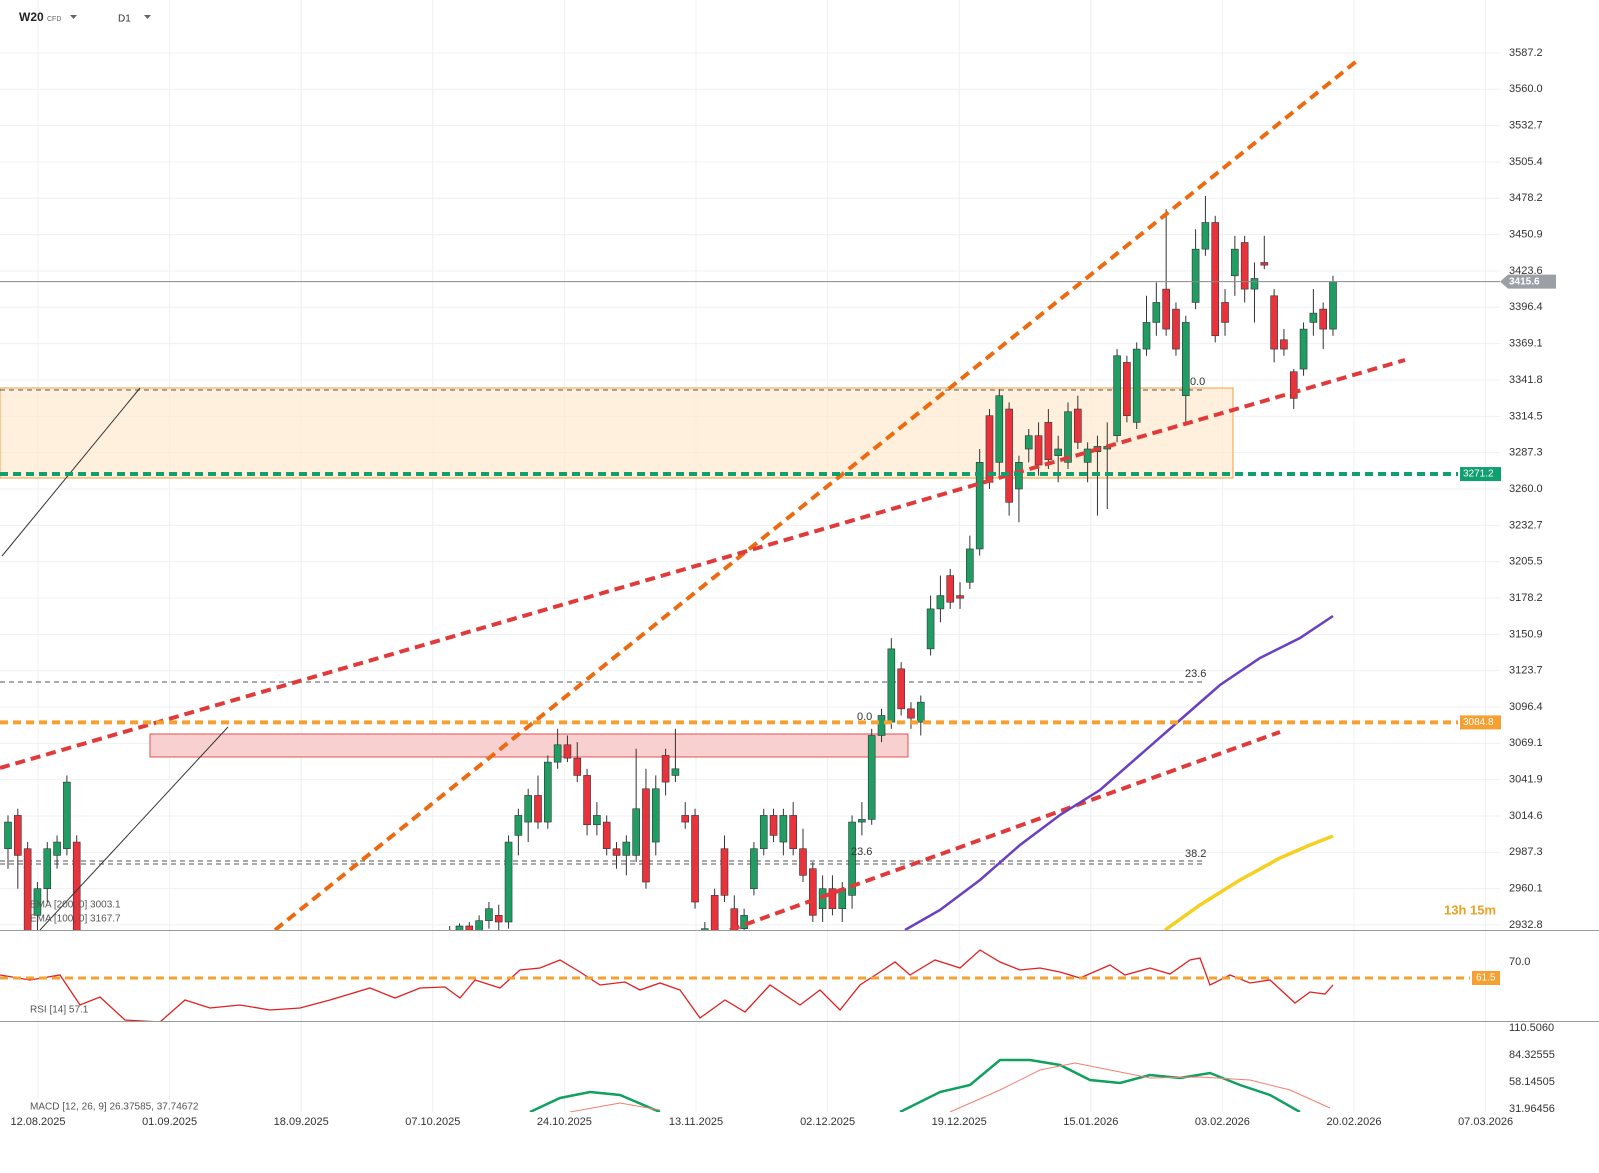  I want to click on y-tick-label: 3505.4, so click(1526, 162).